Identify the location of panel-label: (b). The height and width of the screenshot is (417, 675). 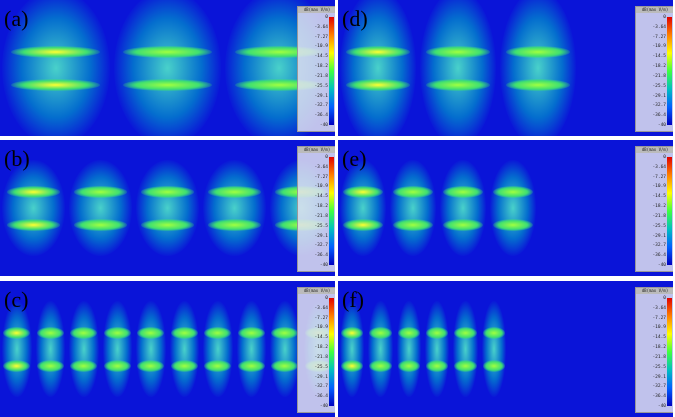
(17, 158).